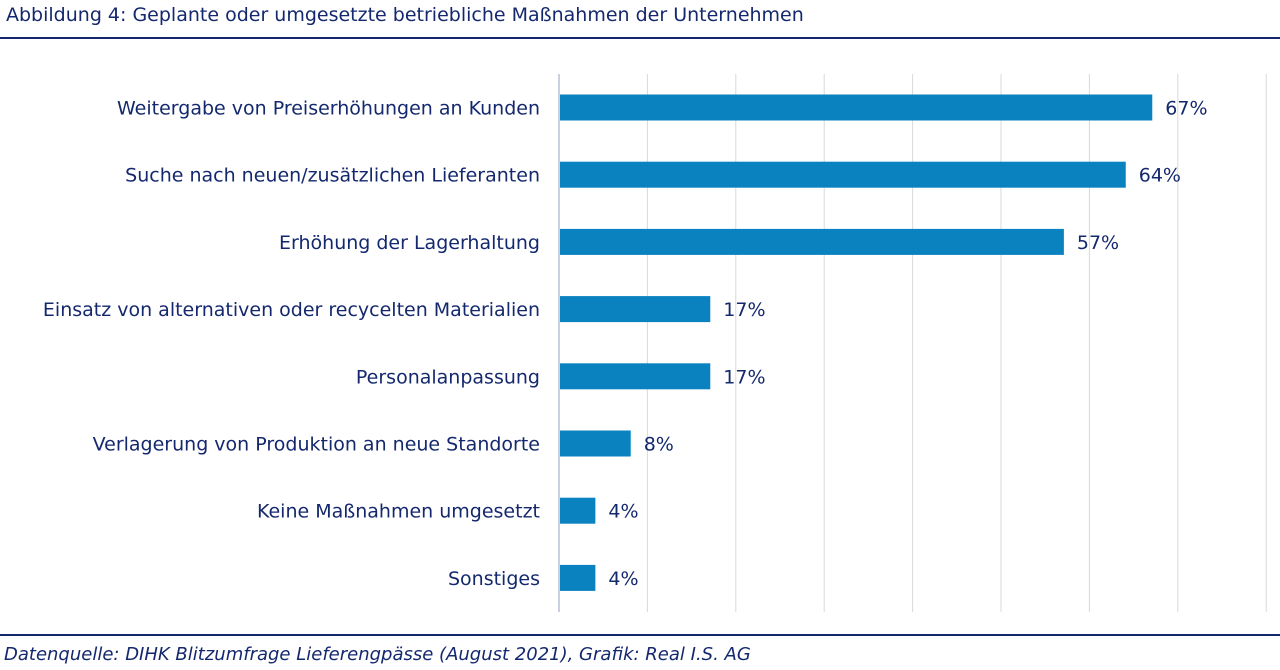 This screenshot has height=670, width=1280. Describe the element at coordinates (640, 38) in the screenshot. I see `title-rule` at that location.